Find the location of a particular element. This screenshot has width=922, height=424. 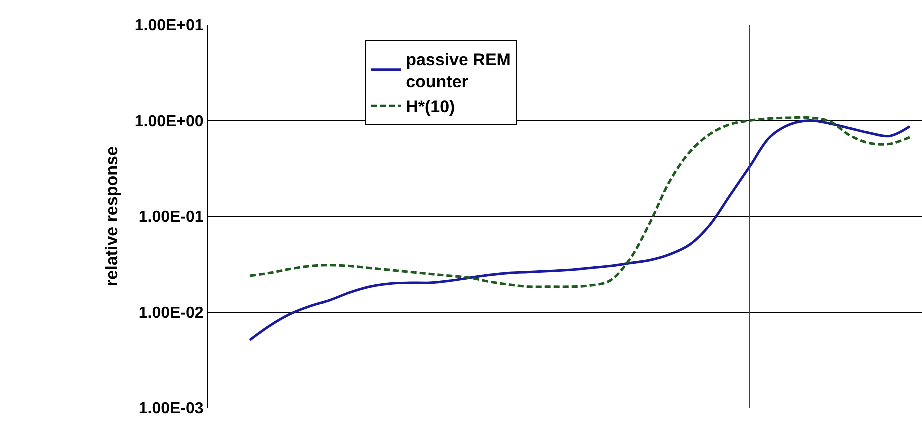

y-axis-title: relative response is located at coordinates (112, 216).